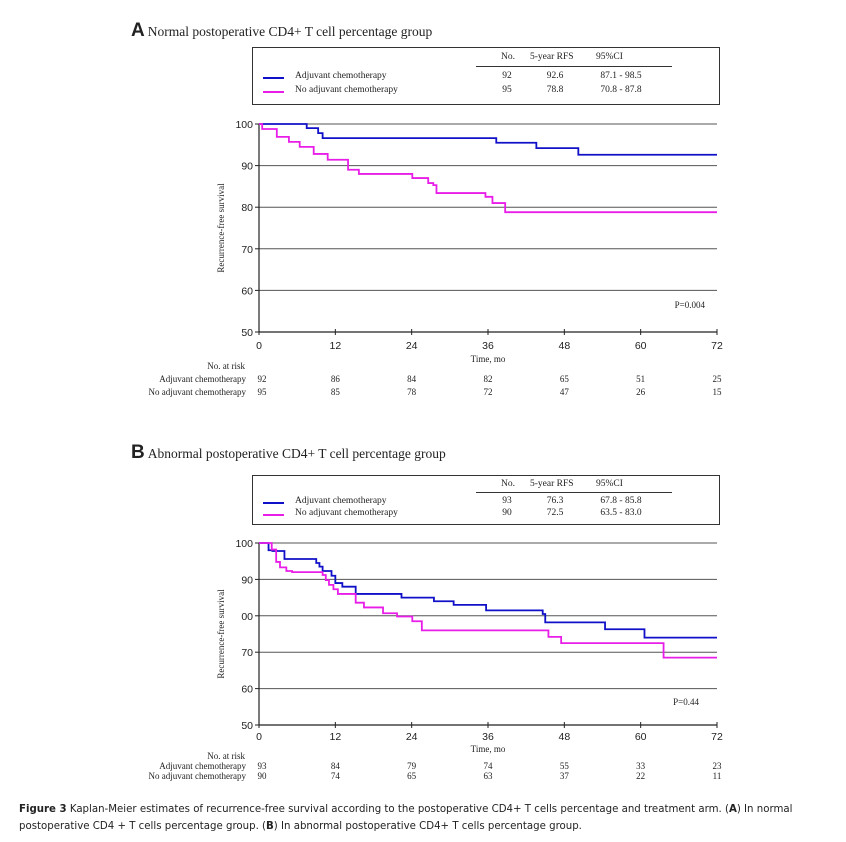 The height and width of the screenshot is (842, 846). Describe the element at coordinates (565, 379) in the screenshot. I see `risk-value: 65` at that location.